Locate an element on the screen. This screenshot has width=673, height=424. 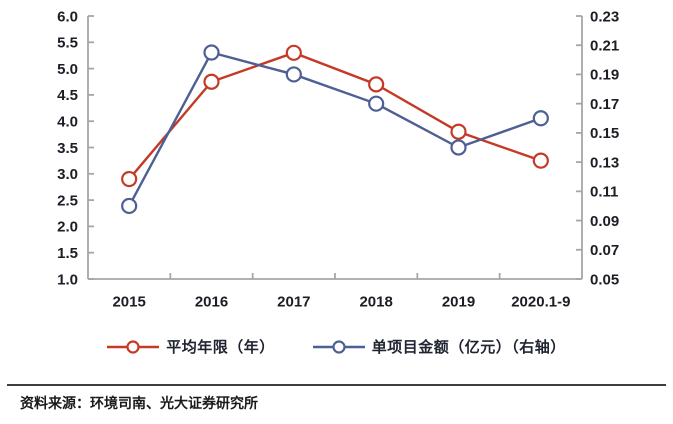
left-axis-tick-label: 1.5 is located at coordinates (67, 253).